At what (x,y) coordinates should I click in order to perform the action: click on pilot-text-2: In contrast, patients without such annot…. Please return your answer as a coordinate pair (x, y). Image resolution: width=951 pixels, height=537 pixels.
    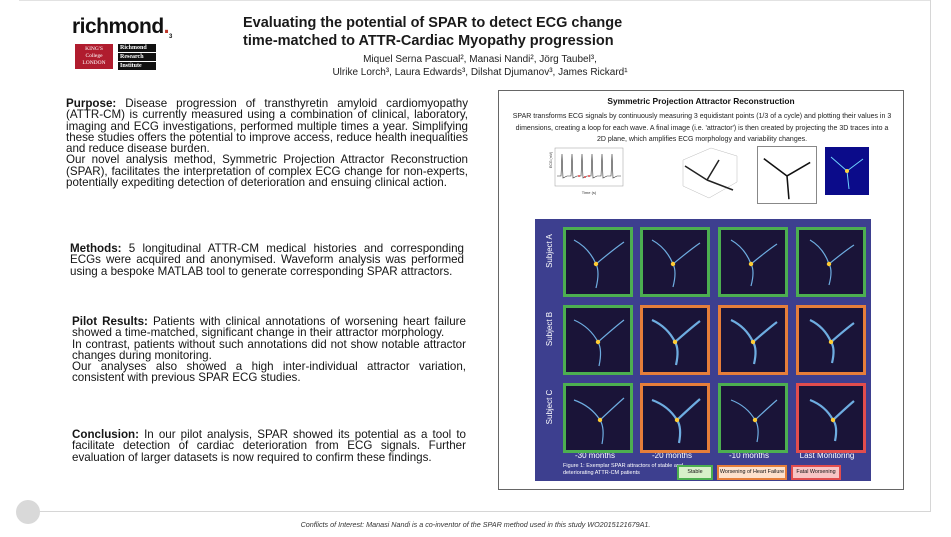
    Looking at the image, I should click on (269, 349).